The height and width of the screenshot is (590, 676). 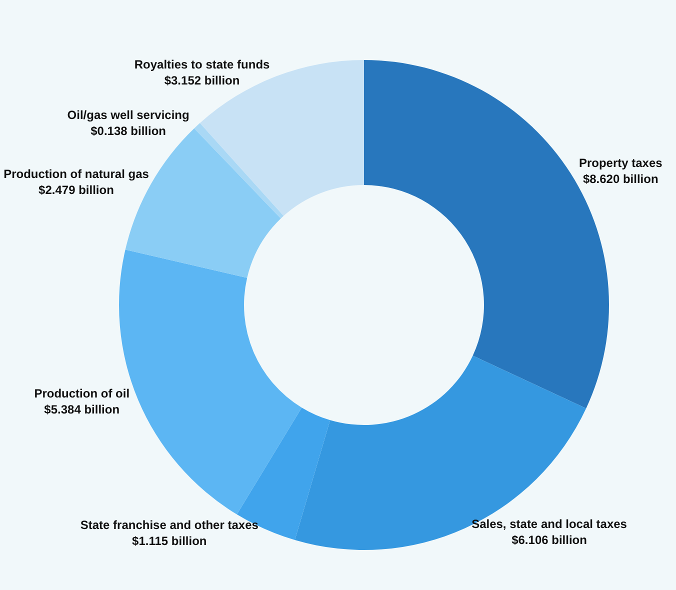 I want to click on slice-label: Sales, state and local taxes, so click(x=550, y=523).